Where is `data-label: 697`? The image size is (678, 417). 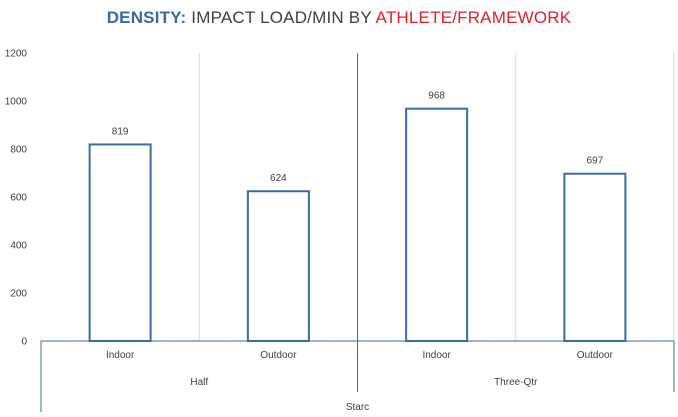
data-label: 697 is located at coordinates (595, 161).